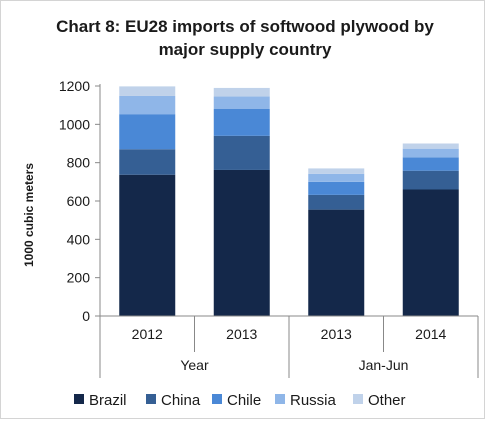  Describe the element at coordinates (289, 347) in the screenshot. I see `x-axis-labels: 2012 2013 2013 2014 Year Jan-Jun` at that location.